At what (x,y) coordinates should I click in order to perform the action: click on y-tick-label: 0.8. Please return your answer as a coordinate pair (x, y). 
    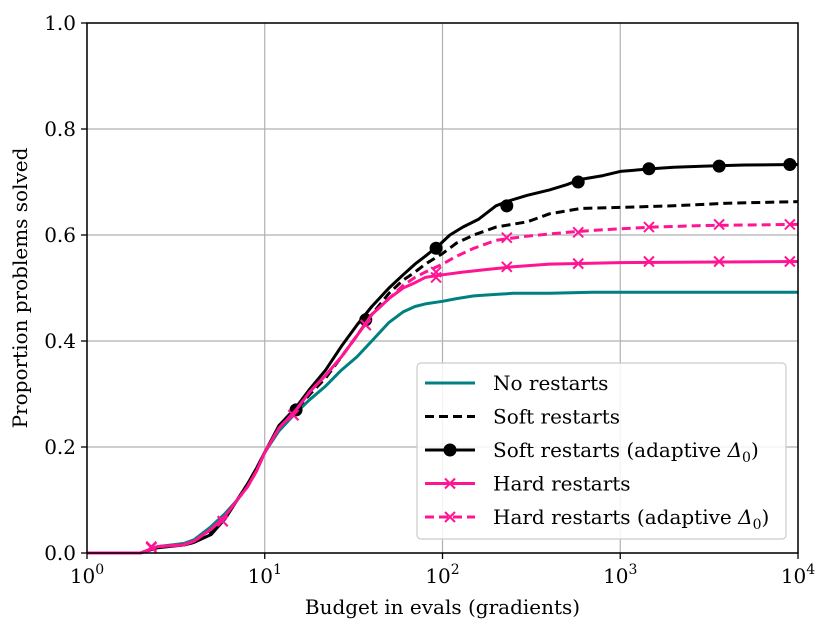
    Looking at the image, I should click on (60, 129).